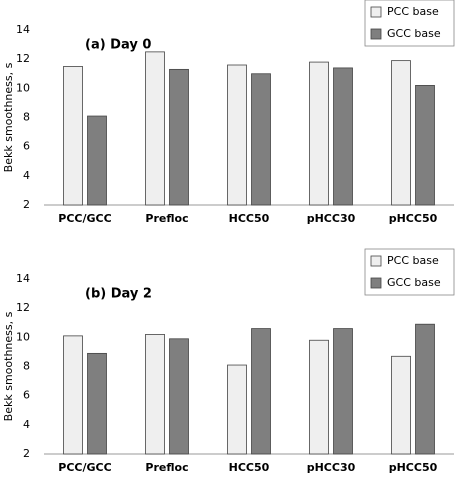  What do you see at coordinates (118, 45) in the screenshot?
I see `annotation: (a) Day 0` at bounding box center [118, 45].